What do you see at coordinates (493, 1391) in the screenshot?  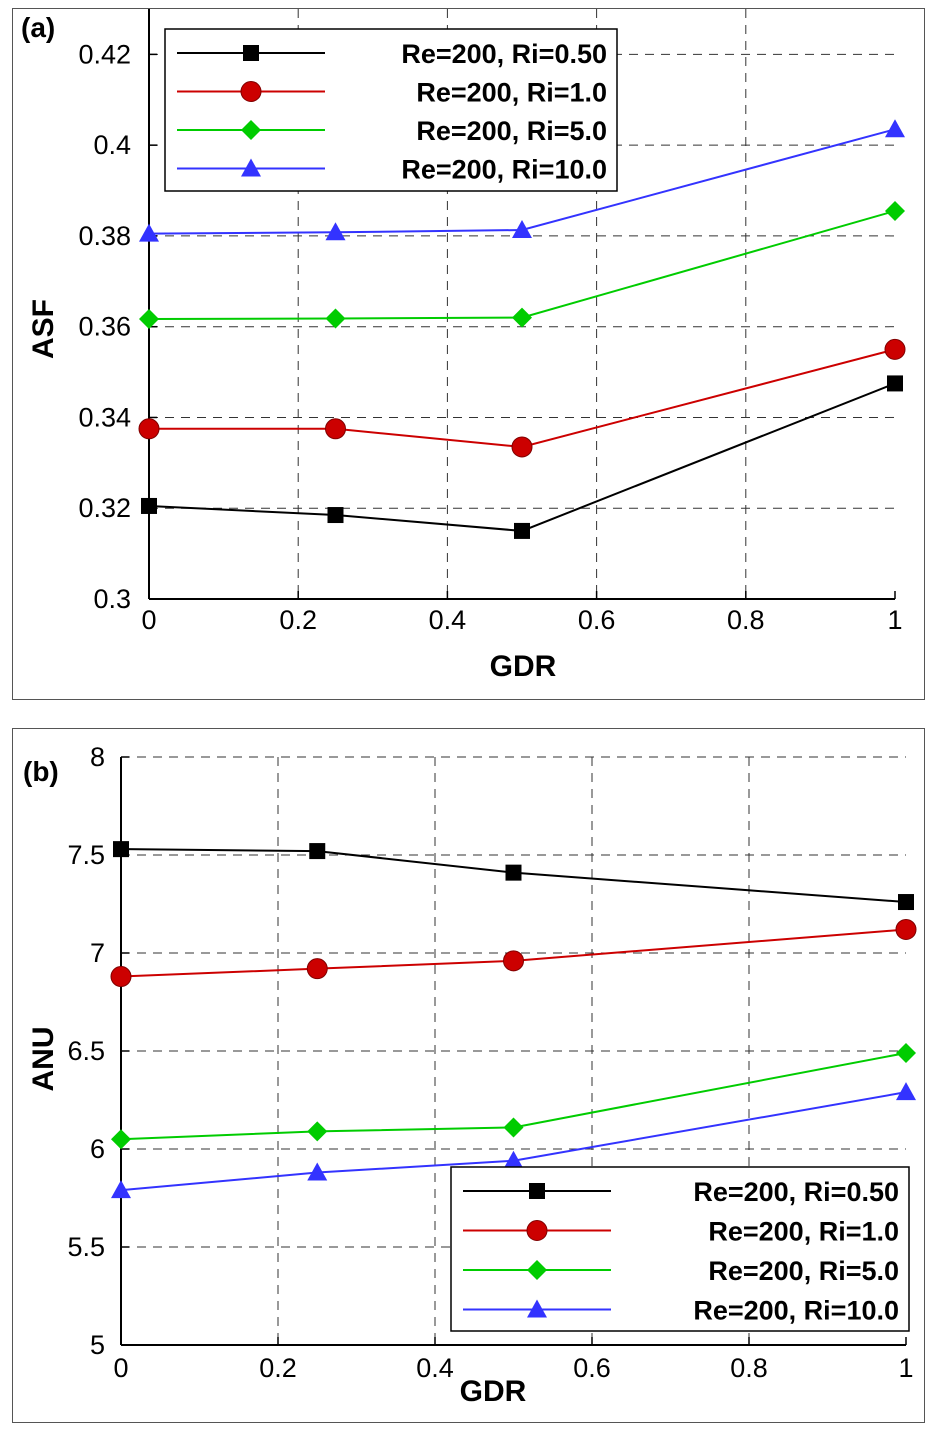 I see `chart-b-x-axis-title: GDR` at bounding box center [493, 1391].